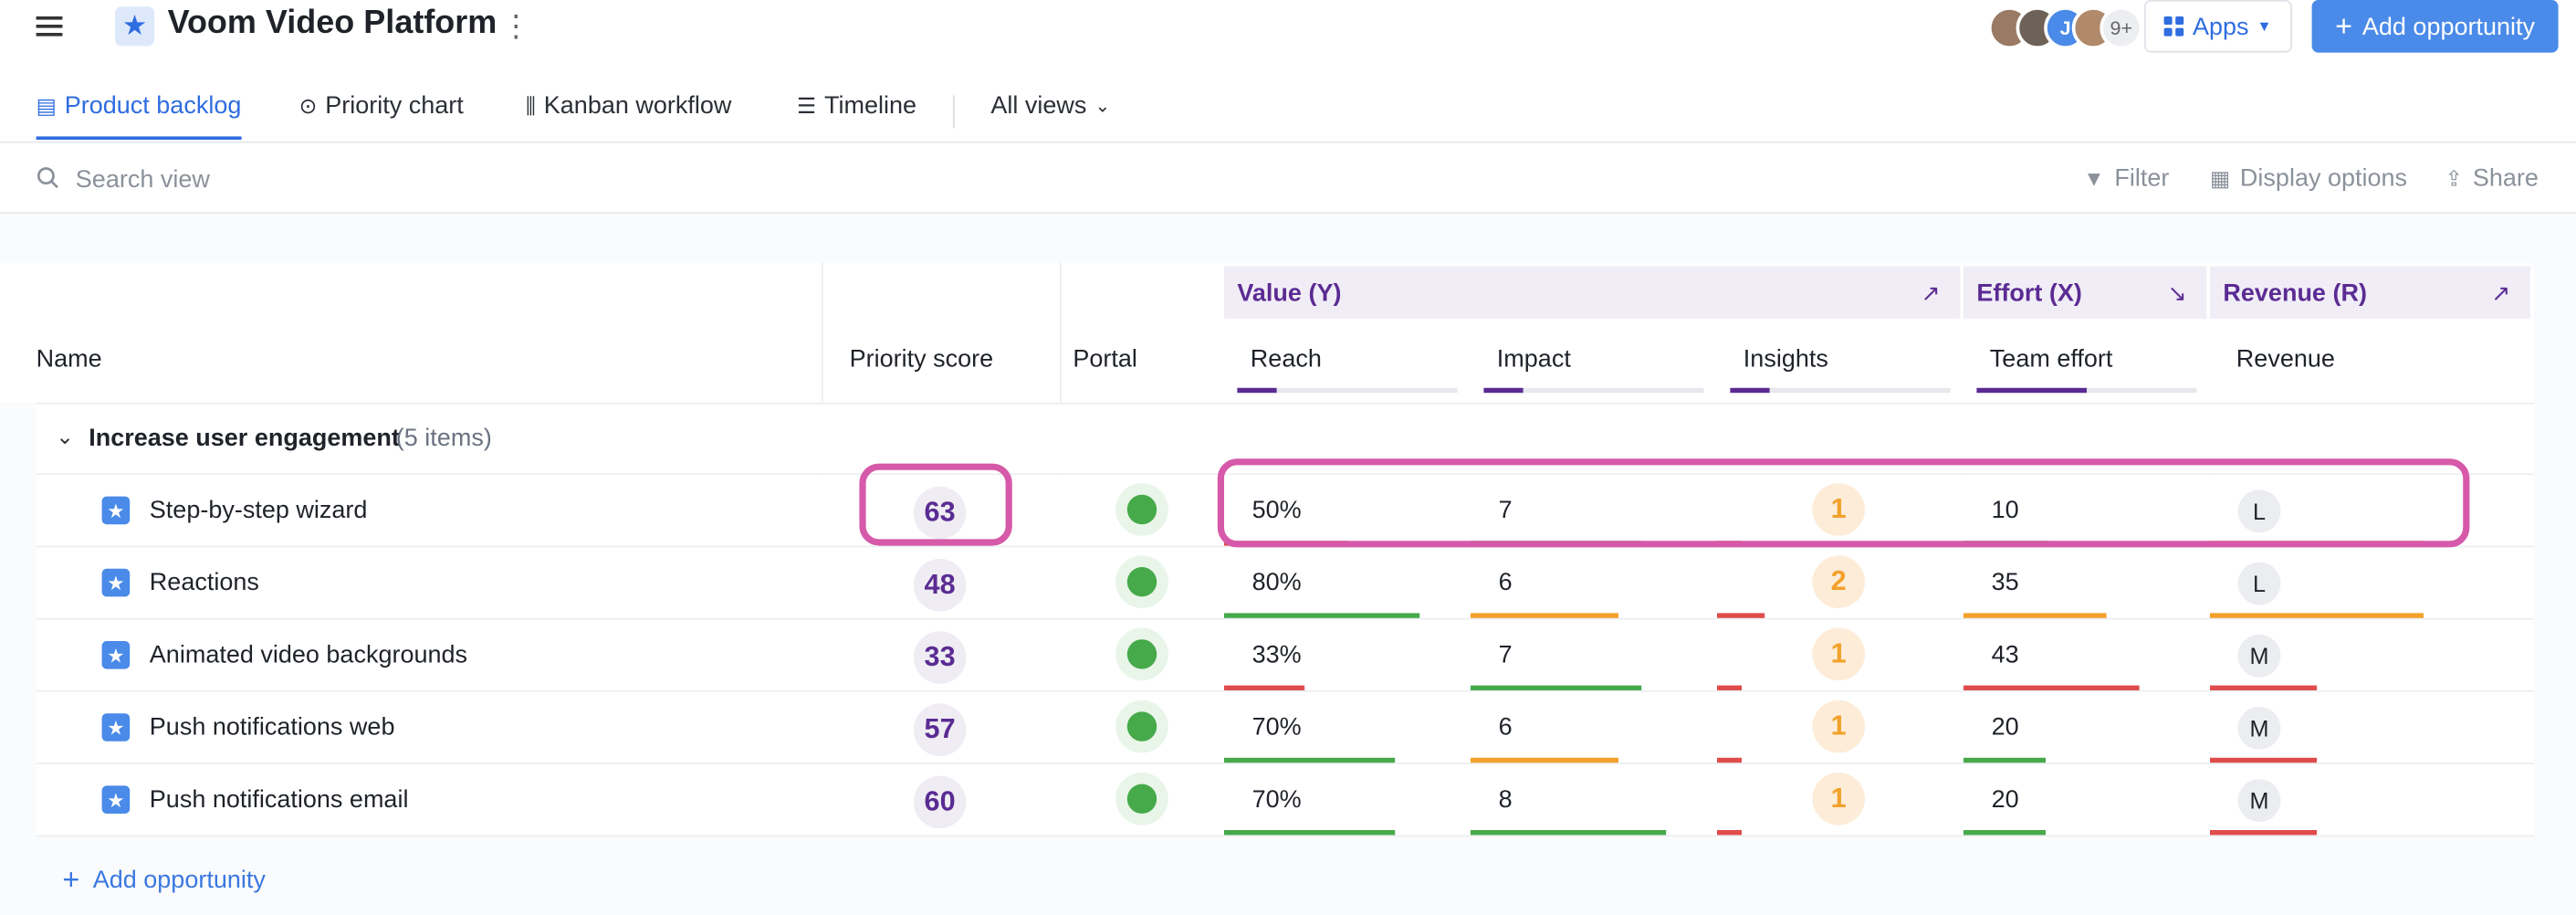 Image resolution: width=2576 pixels, height=915 pixels. I want to click on score-highlight-box, so click(936, 504).